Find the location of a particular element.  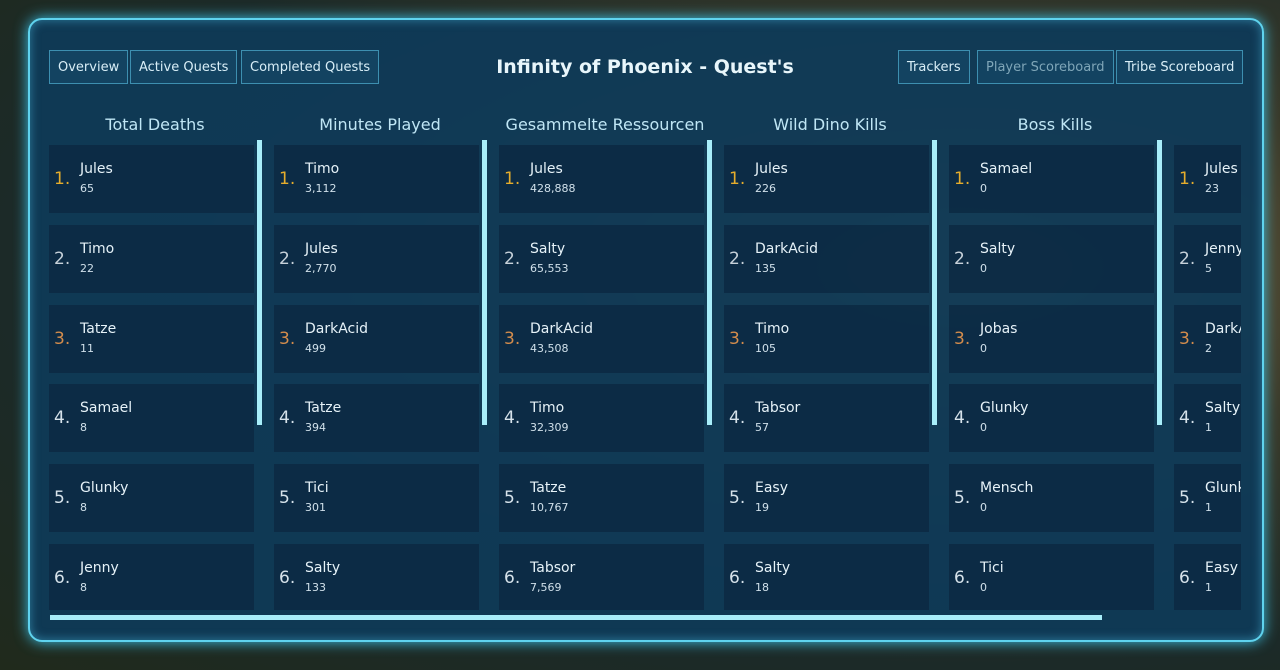

score-entry: 1. Jules 23 is located at coordinates (1207, 179).